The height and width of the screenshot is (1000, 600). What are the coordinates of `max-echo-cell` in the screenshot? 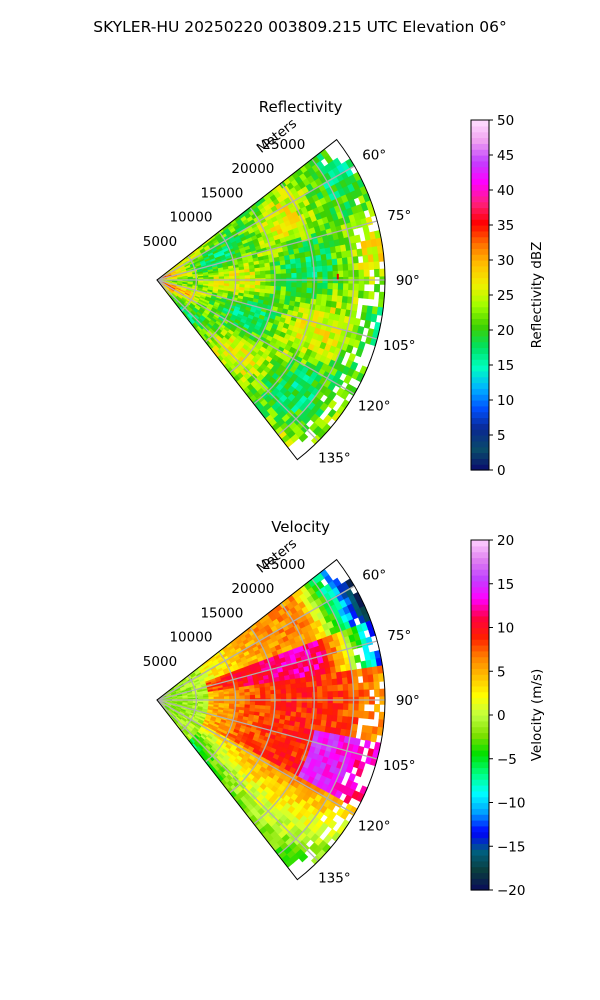 It's located at (337, 276).